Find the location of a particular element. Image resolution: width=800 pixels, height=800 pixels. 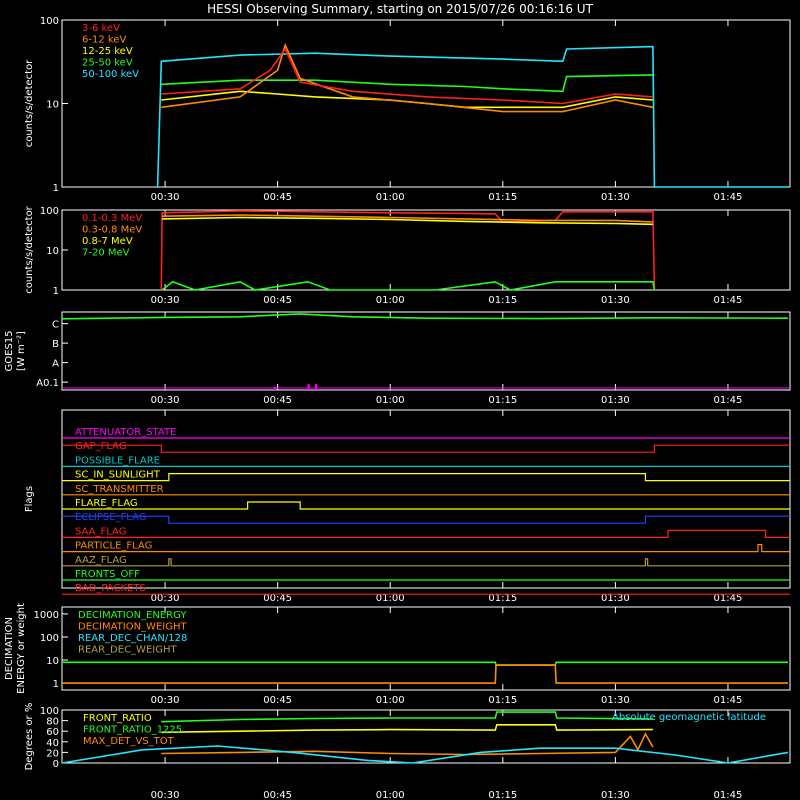

flag-label: BAD_PACKETS is located at coordinates (110, 588).